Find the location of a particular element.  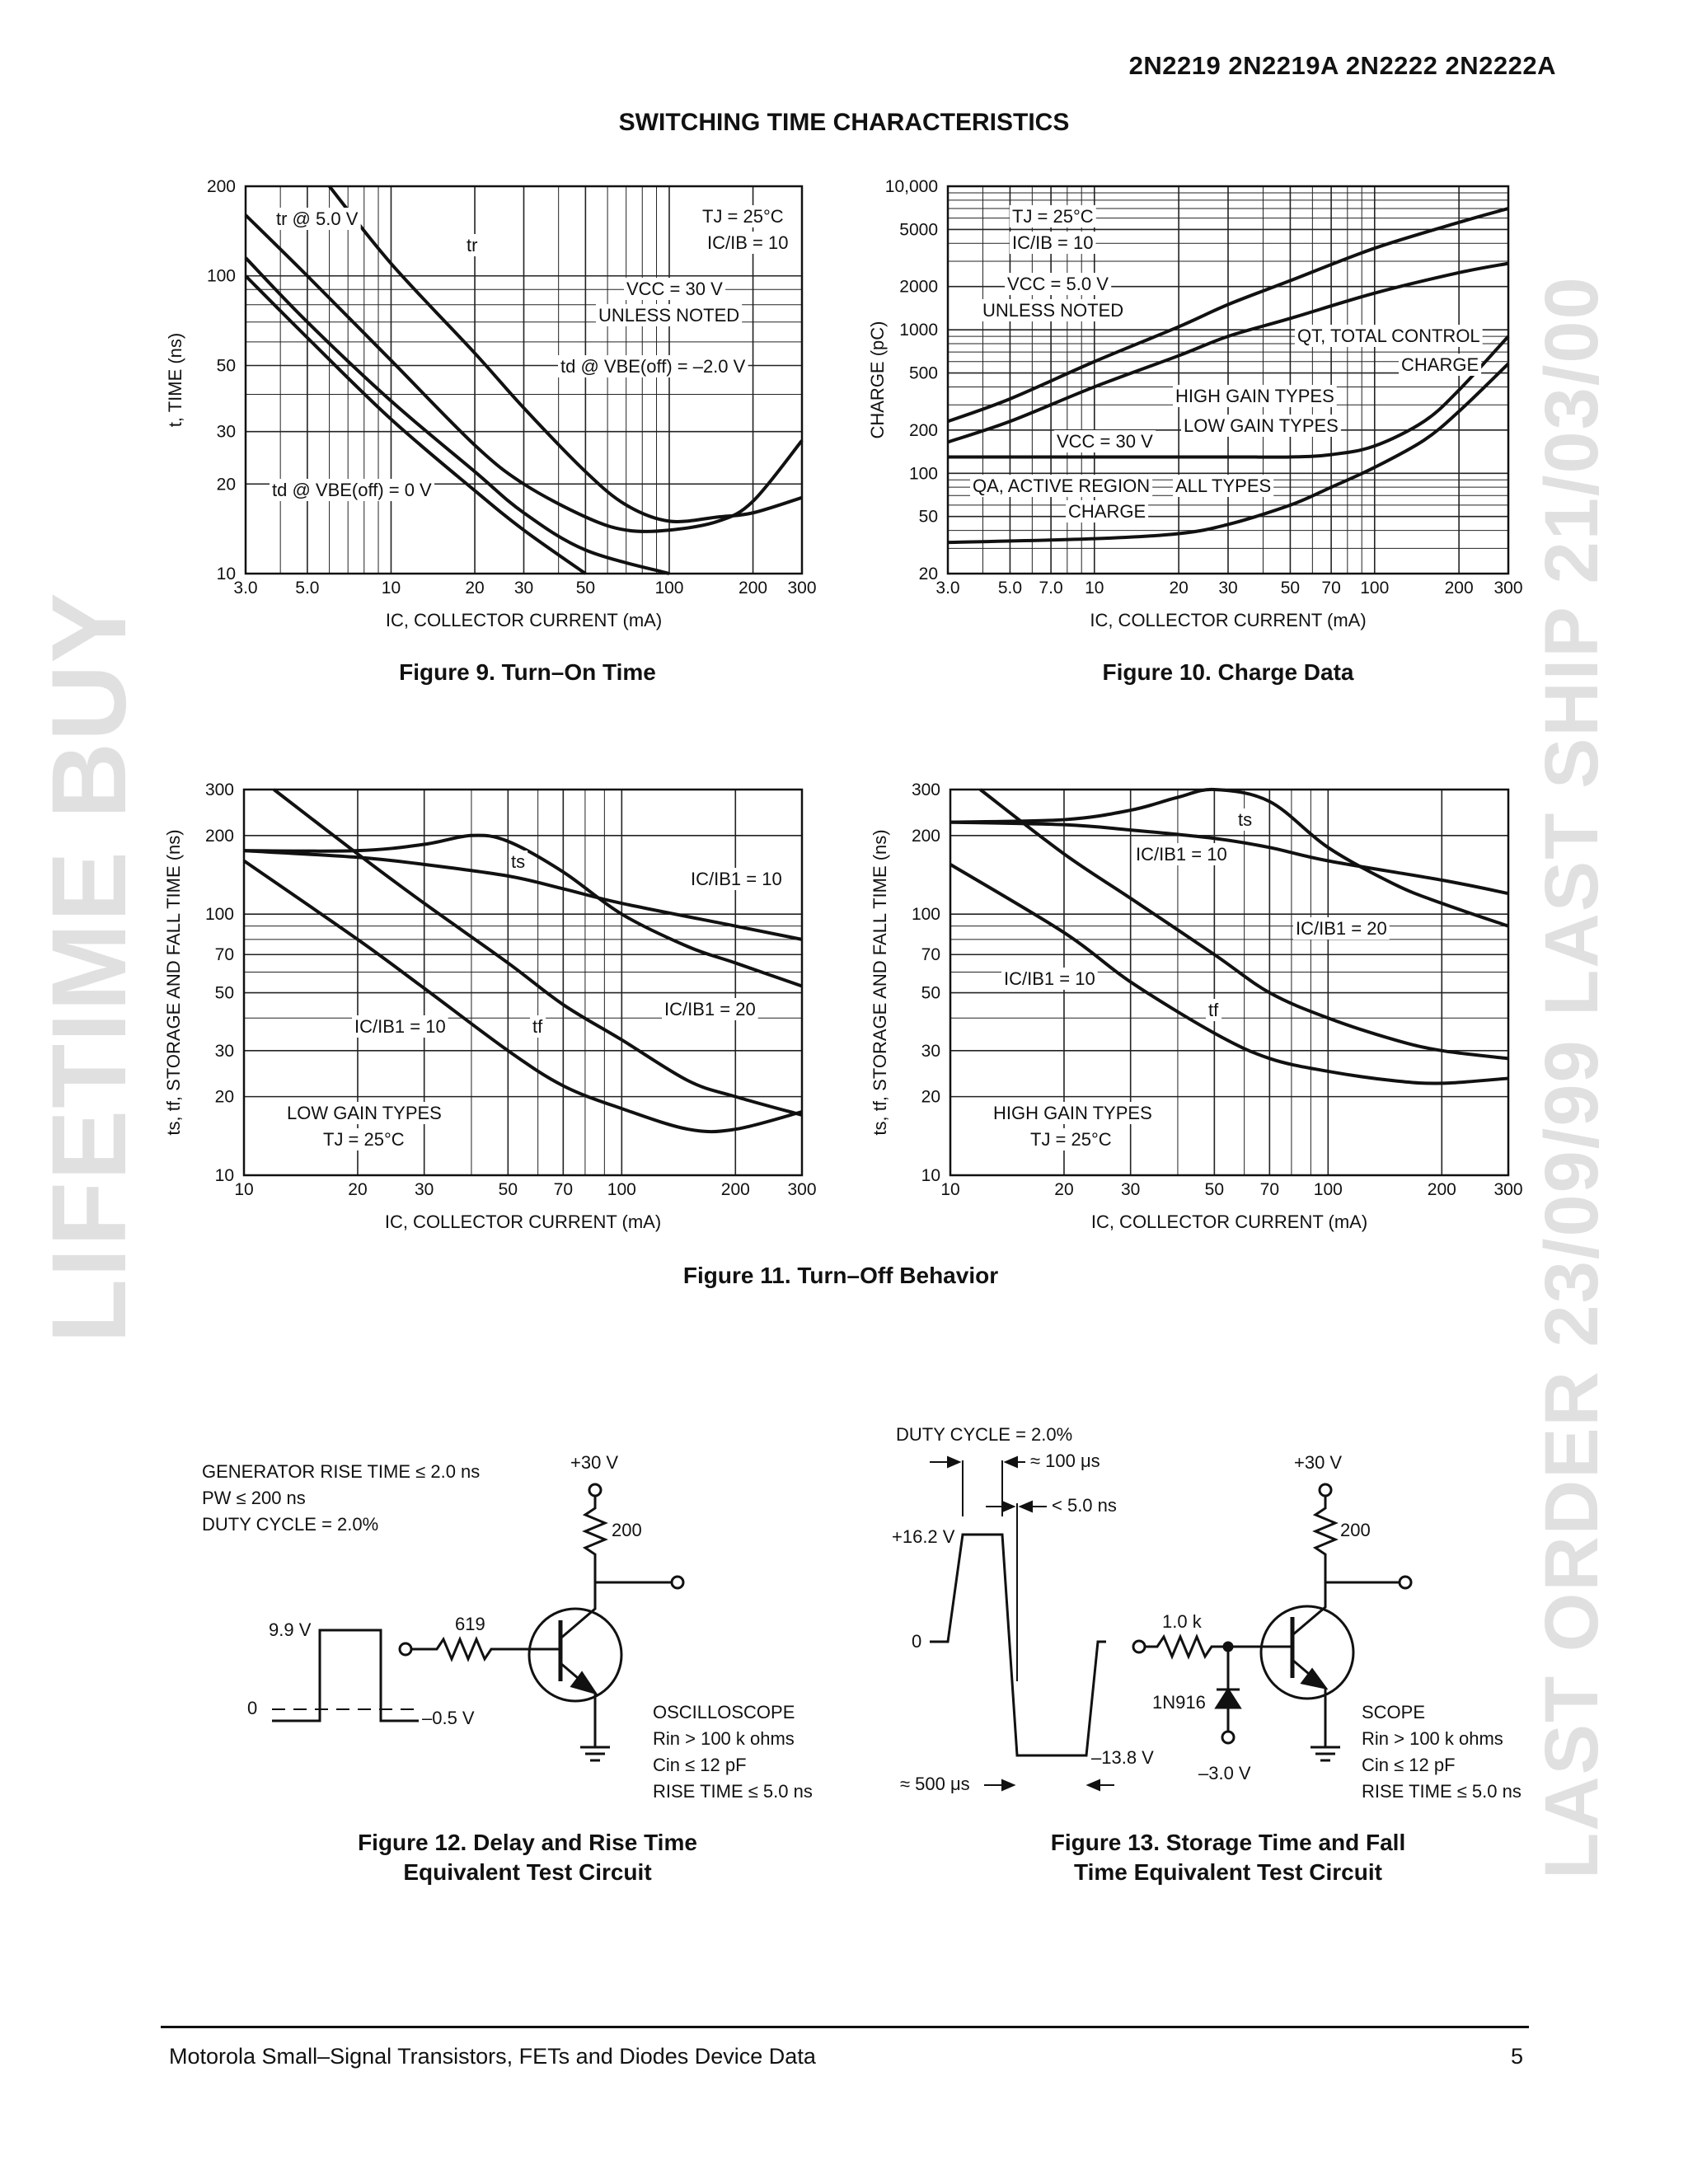

figure-13-caption-line-2: Time Equivalent Test Circuit is located at coordinates (1228, 1872).